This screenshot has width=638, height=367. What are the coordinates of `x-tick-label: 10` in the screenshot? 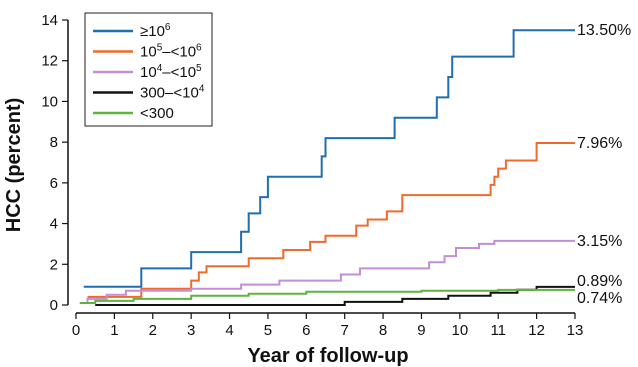 It's located at (460, 330).